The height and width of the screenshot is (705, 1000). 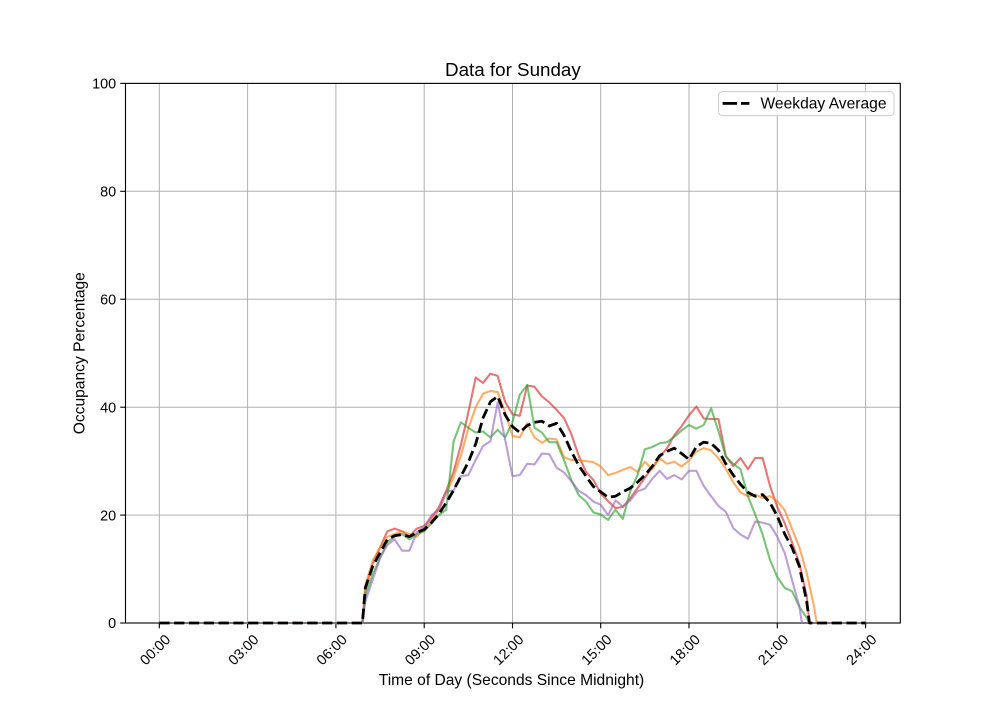 What do you see at coordinates (104, 85) in the screenshot?
I see `svg-text: 100` at bounding box center [104, 85].